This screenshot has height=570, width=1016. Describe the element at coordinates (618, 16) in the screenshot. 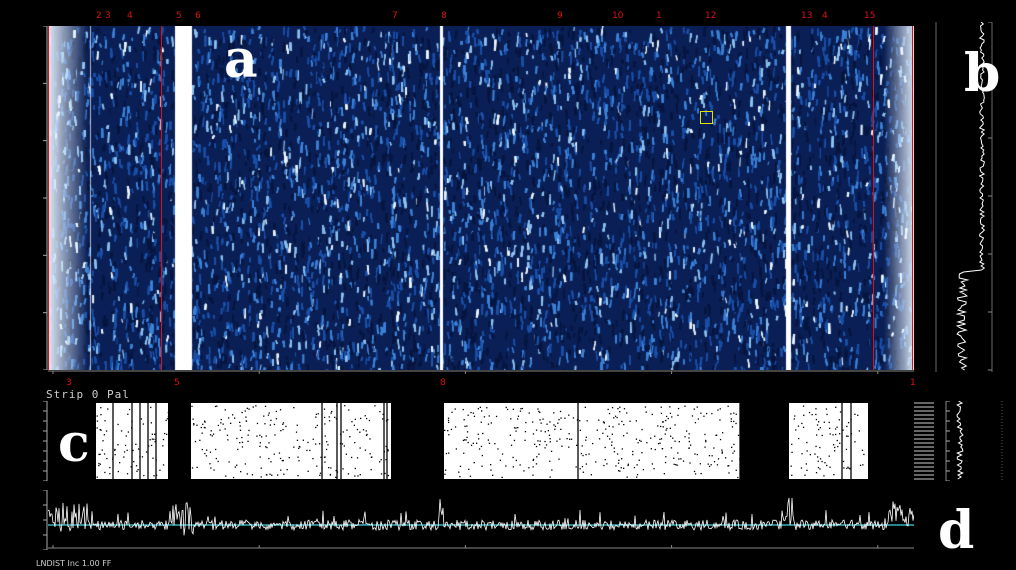

I see `top-marker: 10` at that location.